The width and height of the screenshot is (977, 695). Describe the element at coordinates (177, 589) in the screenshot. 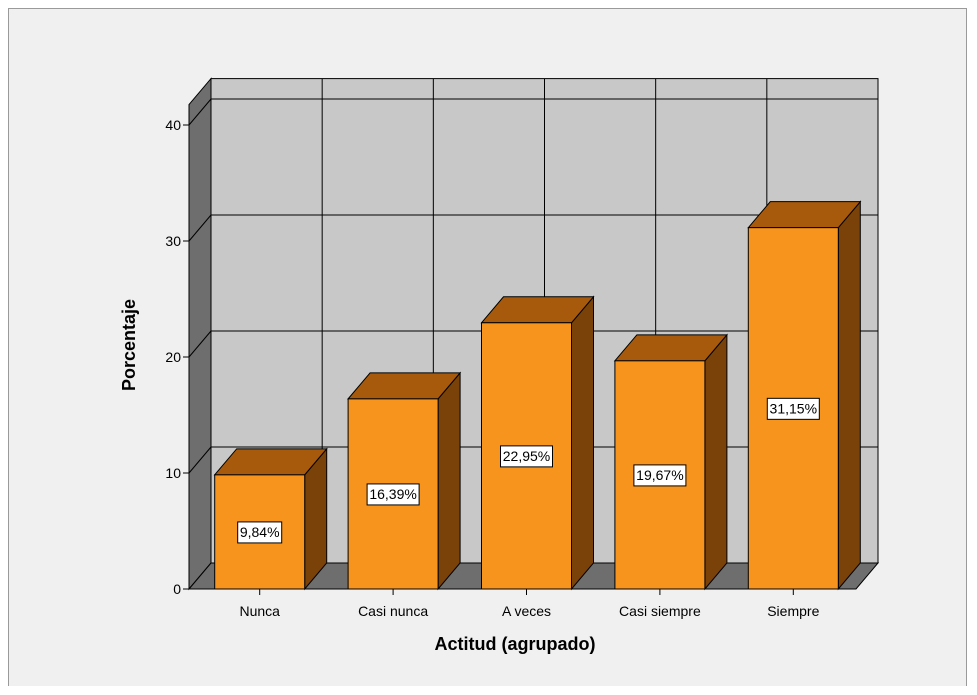

I see `y-tick-label: 0` at that location.